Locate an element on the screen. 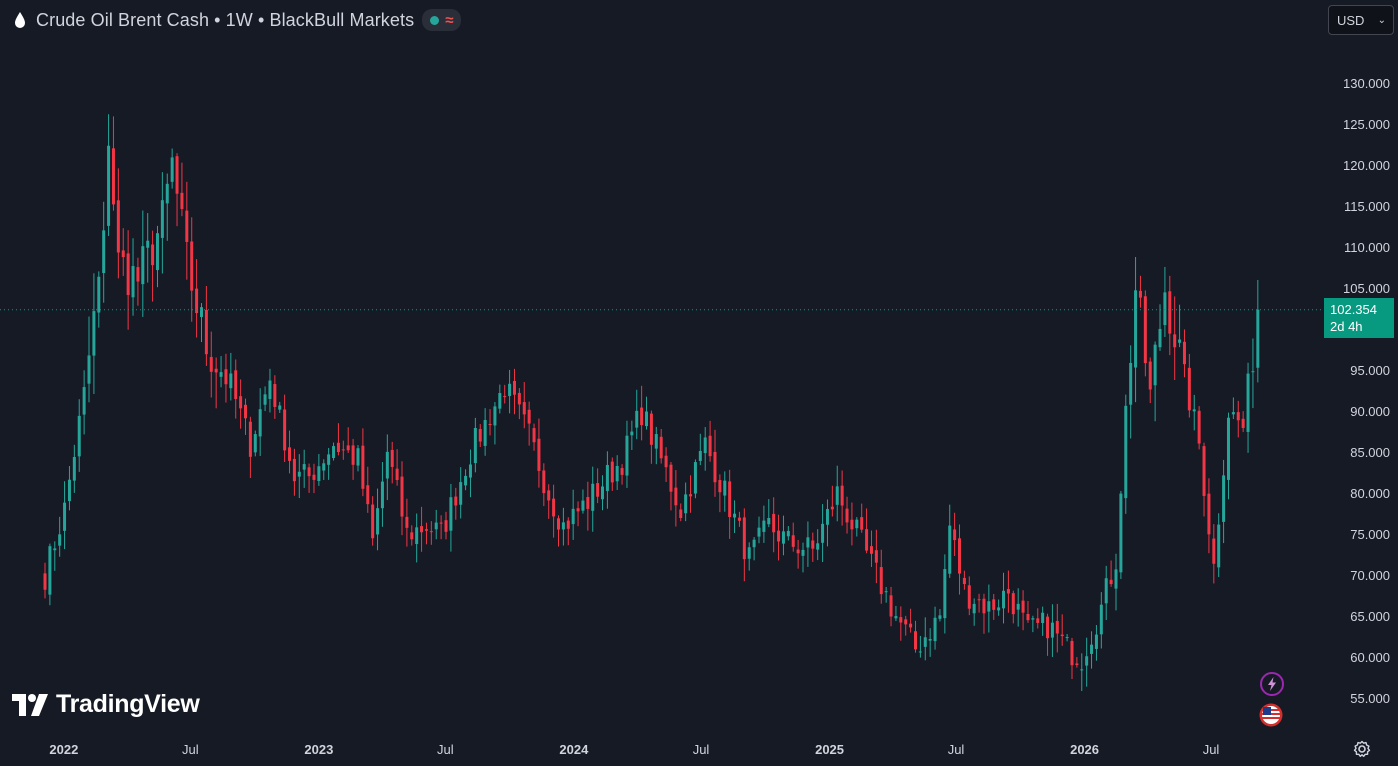 This screenshot has width=1398, height=766. tradingview-logo-icon is located at coordinates (30, 704).